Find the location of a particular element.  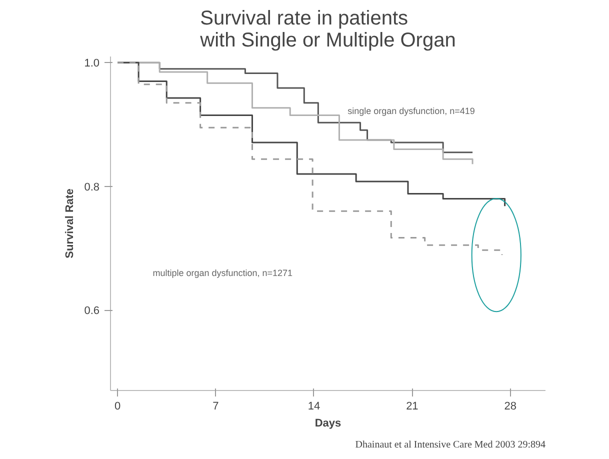

x-tick-label: 28 is located at coordinates (510, 406).